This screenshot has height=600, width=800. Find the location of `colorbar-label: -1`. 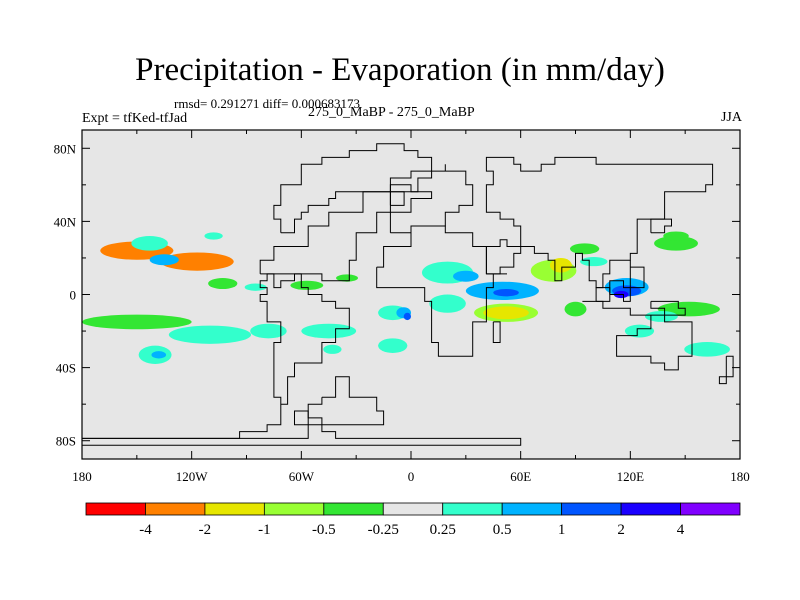

colorbar-label: -1 is located at coordinates (264, 530).